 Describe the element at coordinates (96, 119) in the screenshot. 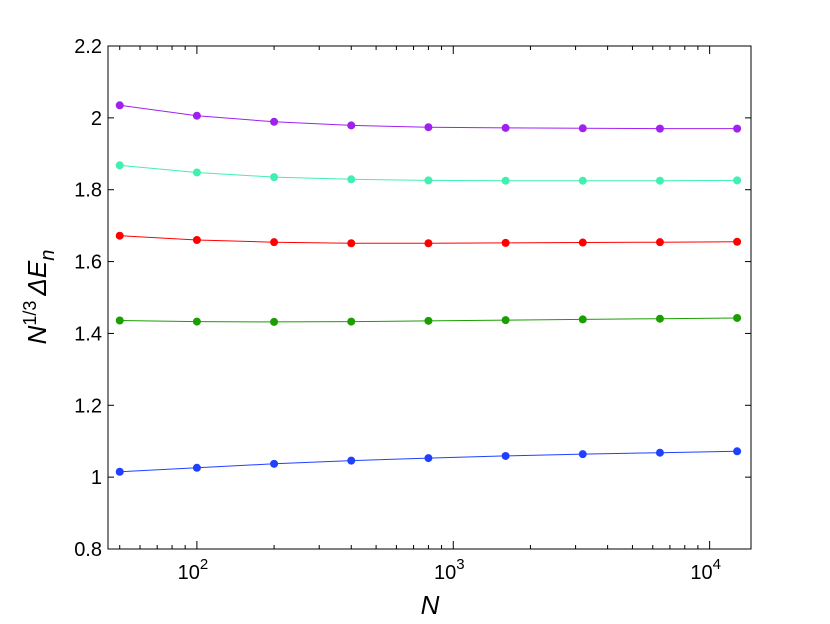

I see `y-tick-label-6: 2` at that location.